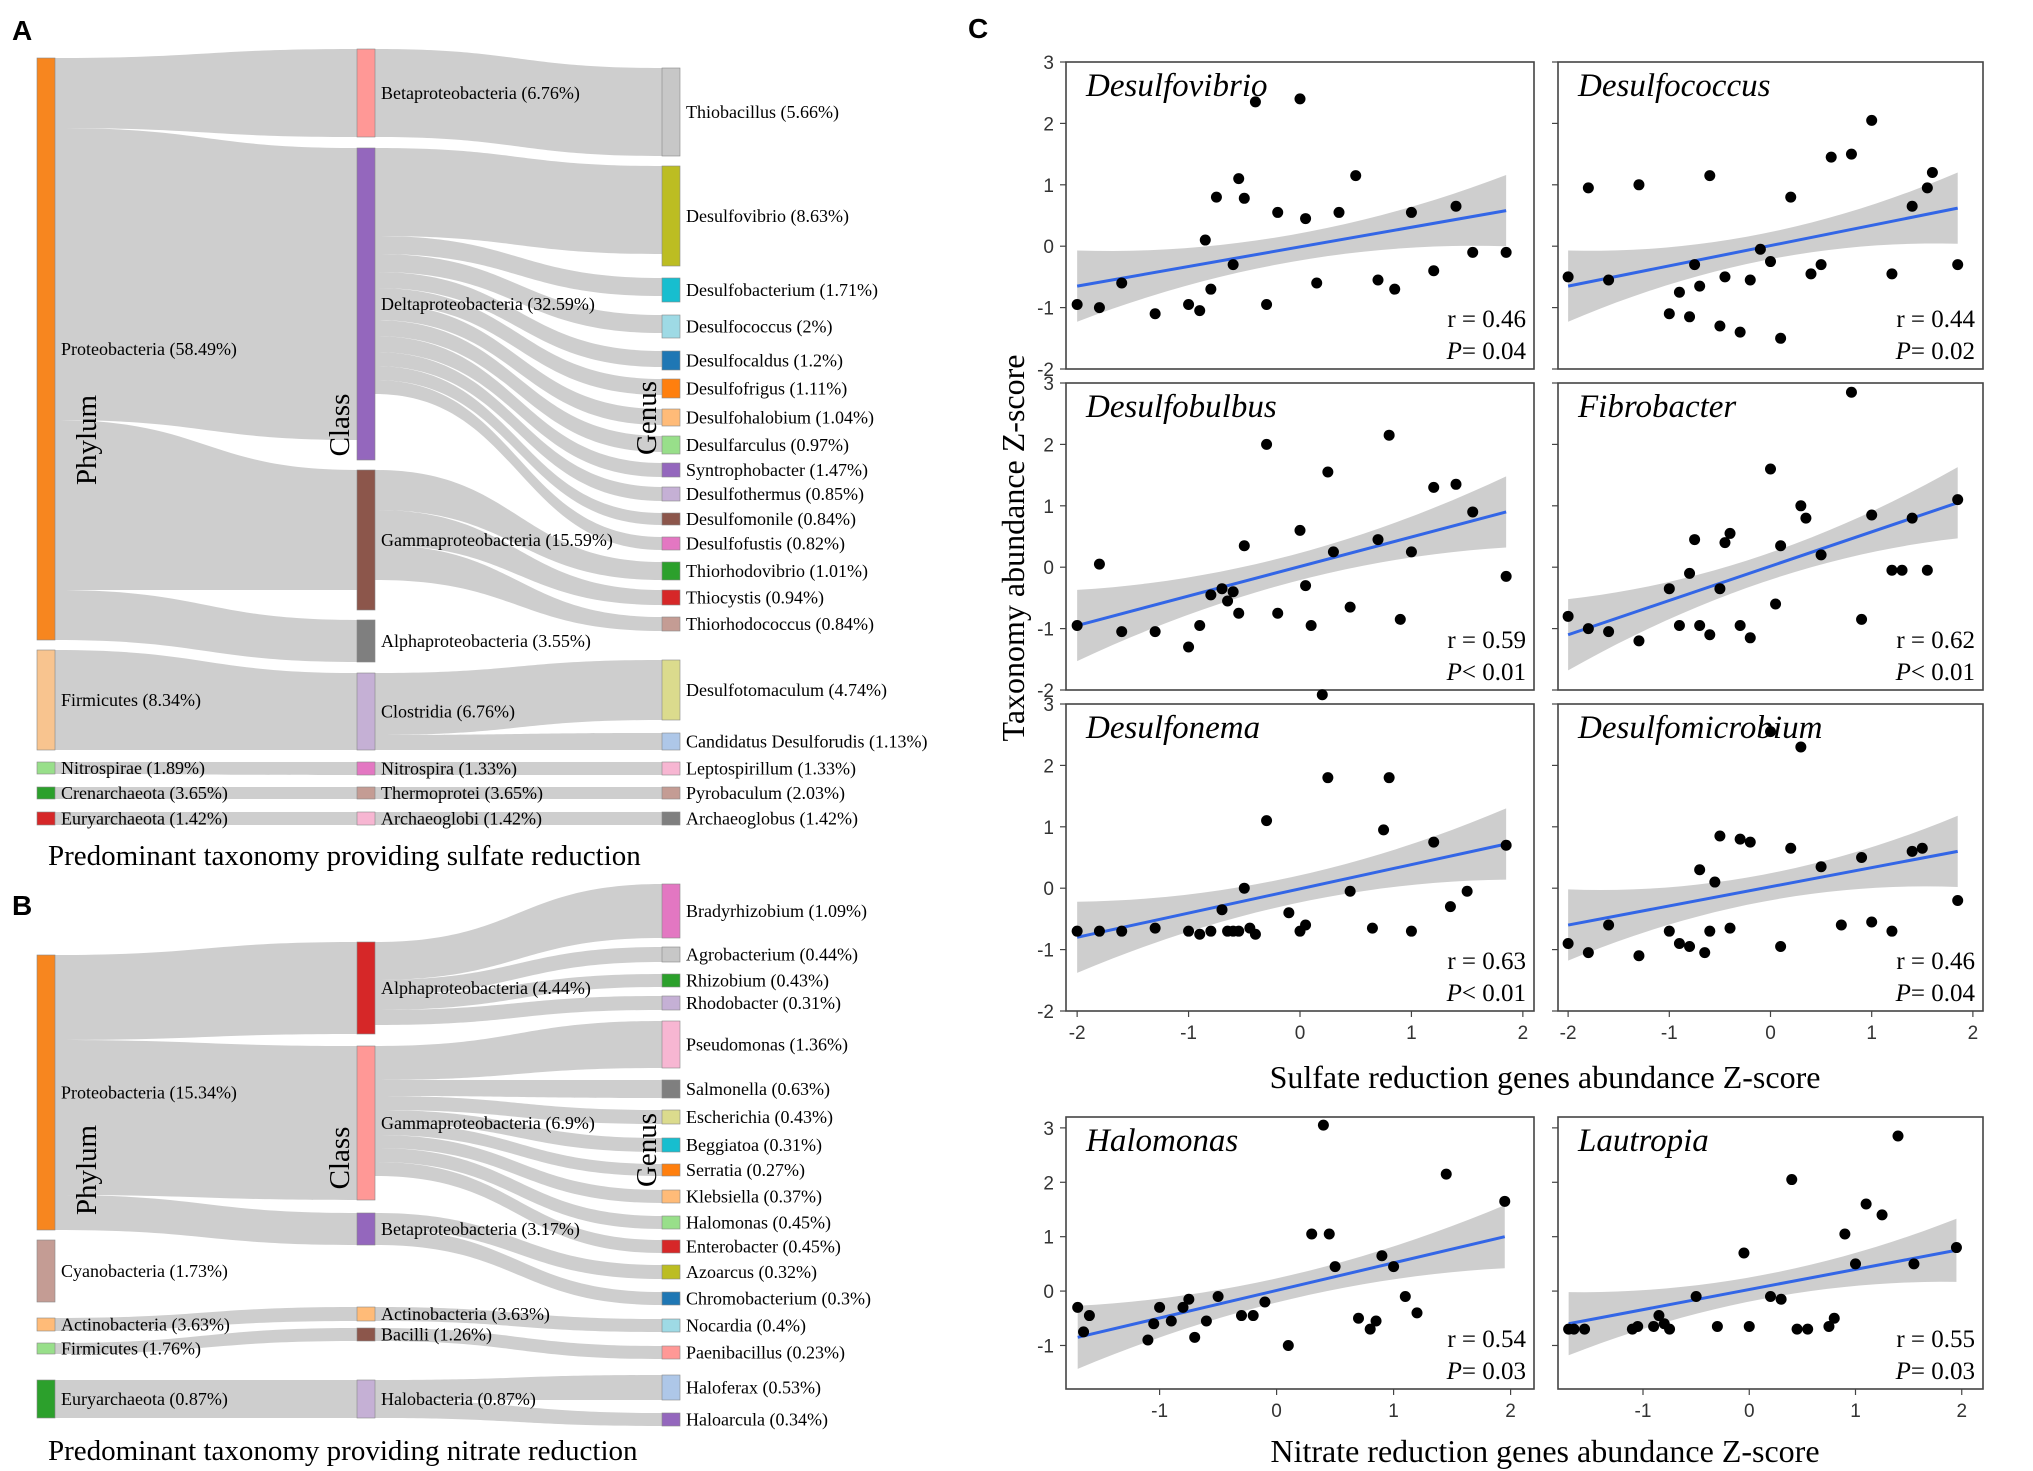  Describe the element at coordinates (1768, 873) in the screenshot. I see `scatter-panel: -2 -1 0 1 2 Desulfomicrobium r = 0.46 P= 0.04` at that location.